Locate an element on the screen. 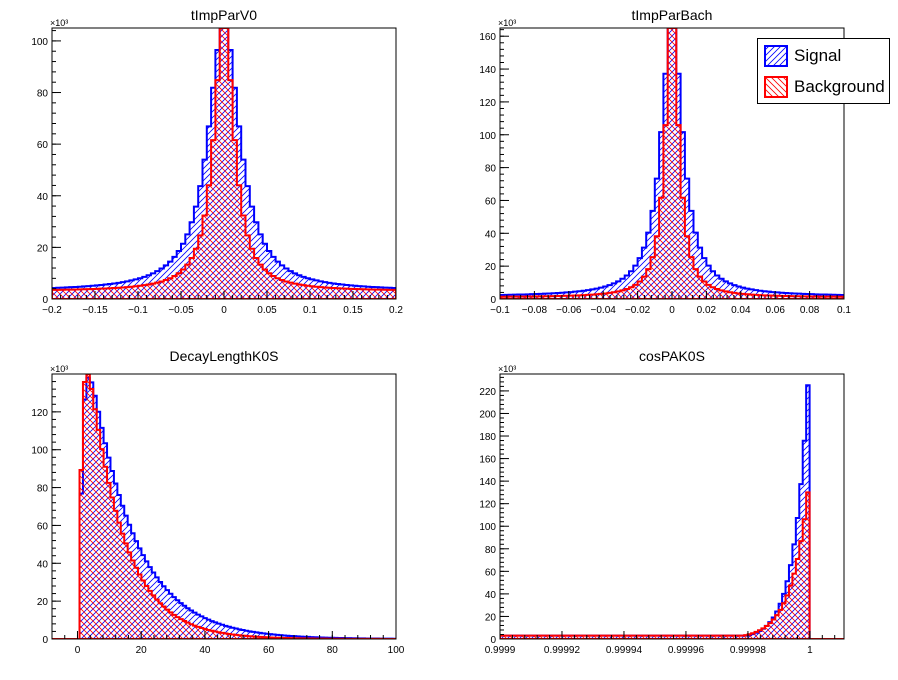 The image size is (898, 680). x-tick-label: 0.99992 is located at coordinates (562, 650).